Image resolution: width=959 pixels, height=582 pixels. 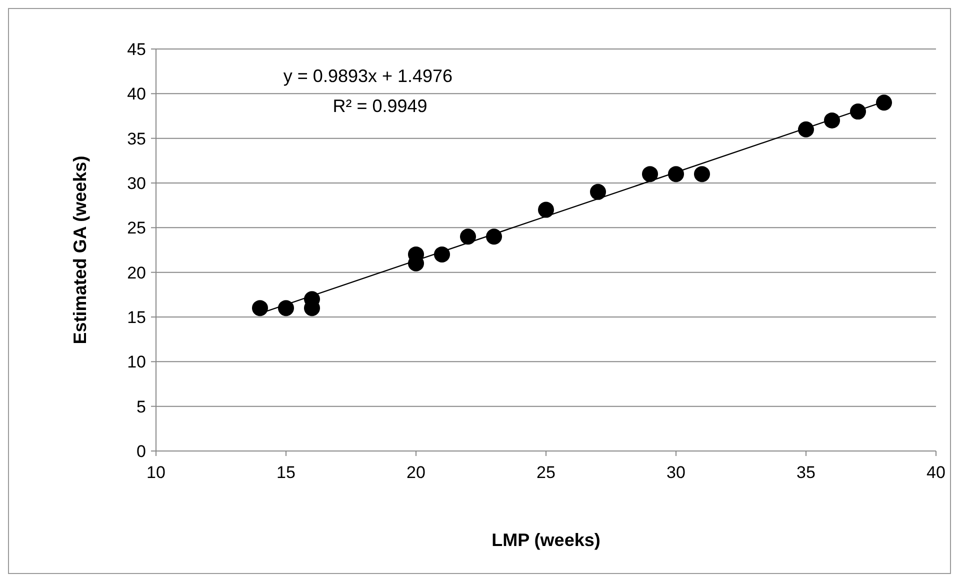 What do you see at coordinates (136, 272) in the screenshot?
I see `y-tick-label: 20` at bounding box center [136, 272].